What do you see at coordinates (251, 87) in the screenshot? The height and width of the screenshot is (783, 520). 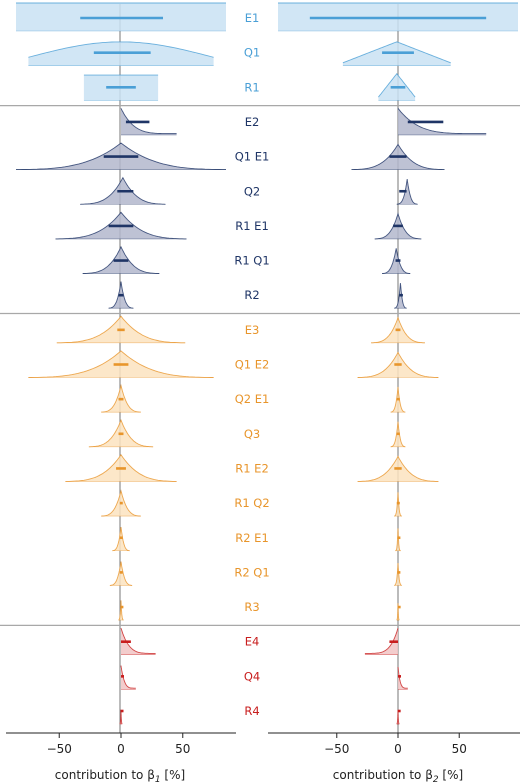 I see `row-label: R1` at bounding box center [251, 87].